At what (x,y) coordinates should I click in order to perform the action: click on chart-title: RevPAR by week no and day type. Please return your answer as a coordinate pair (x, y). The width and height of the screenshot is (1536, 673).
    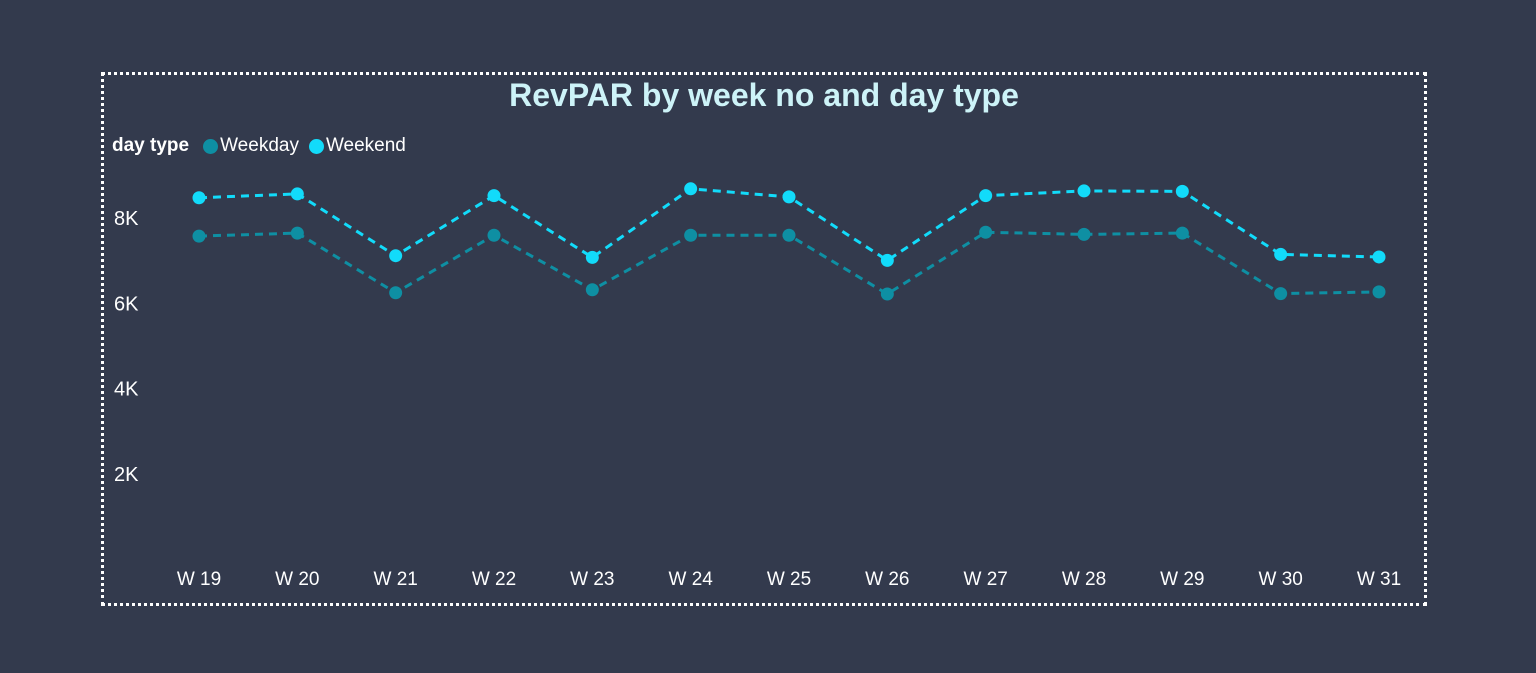
    Looking at the image, I should click on (764, 95).